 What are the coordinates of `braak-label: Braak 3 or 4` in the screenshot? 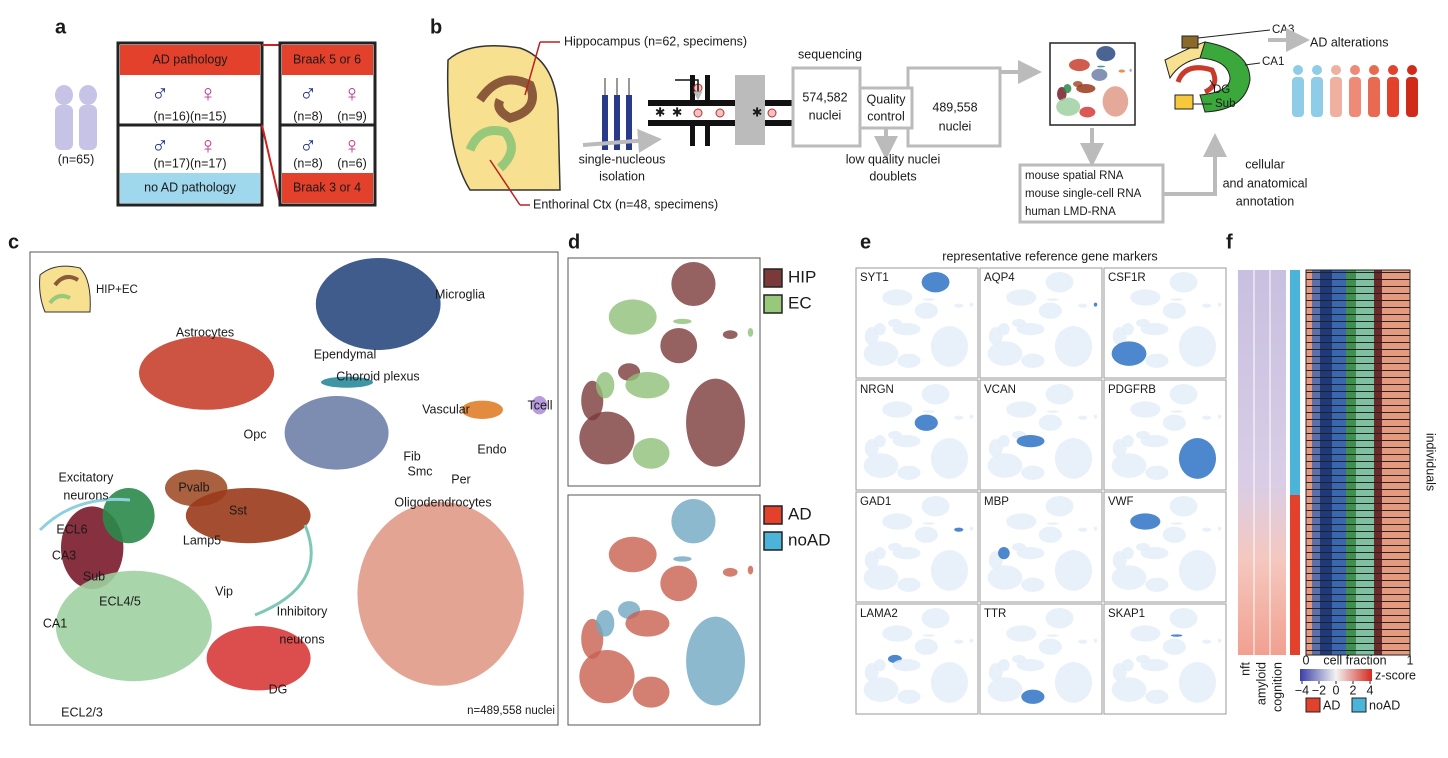 It's located at (327, 187).